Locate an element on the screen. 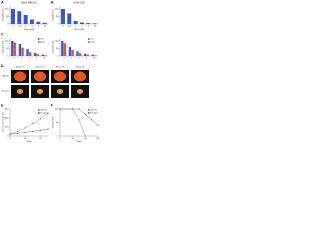 This screenshot has height=240, width=320. x-tick-label: 60 is located at coordinates (98, 139).